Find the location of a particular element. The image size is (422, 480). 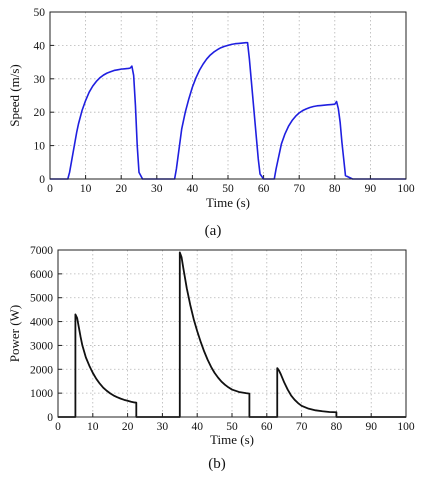

y-tick-label: 40 is located at coordinates (40, 46).